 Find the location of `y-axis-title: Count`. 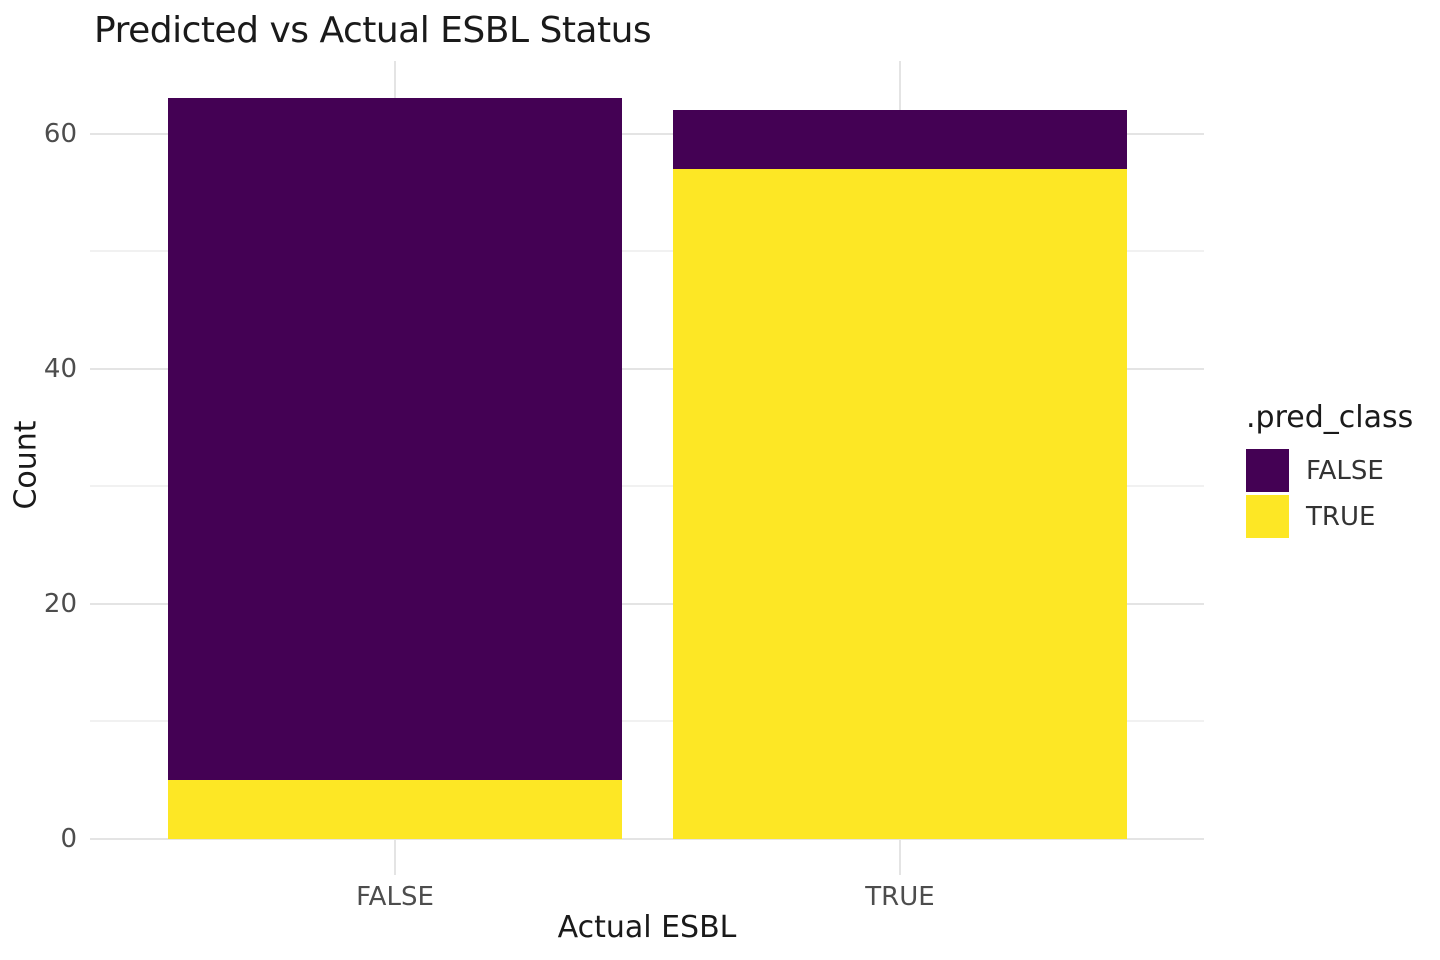

y-axis-title: Count is located at coordinates (26, 465).